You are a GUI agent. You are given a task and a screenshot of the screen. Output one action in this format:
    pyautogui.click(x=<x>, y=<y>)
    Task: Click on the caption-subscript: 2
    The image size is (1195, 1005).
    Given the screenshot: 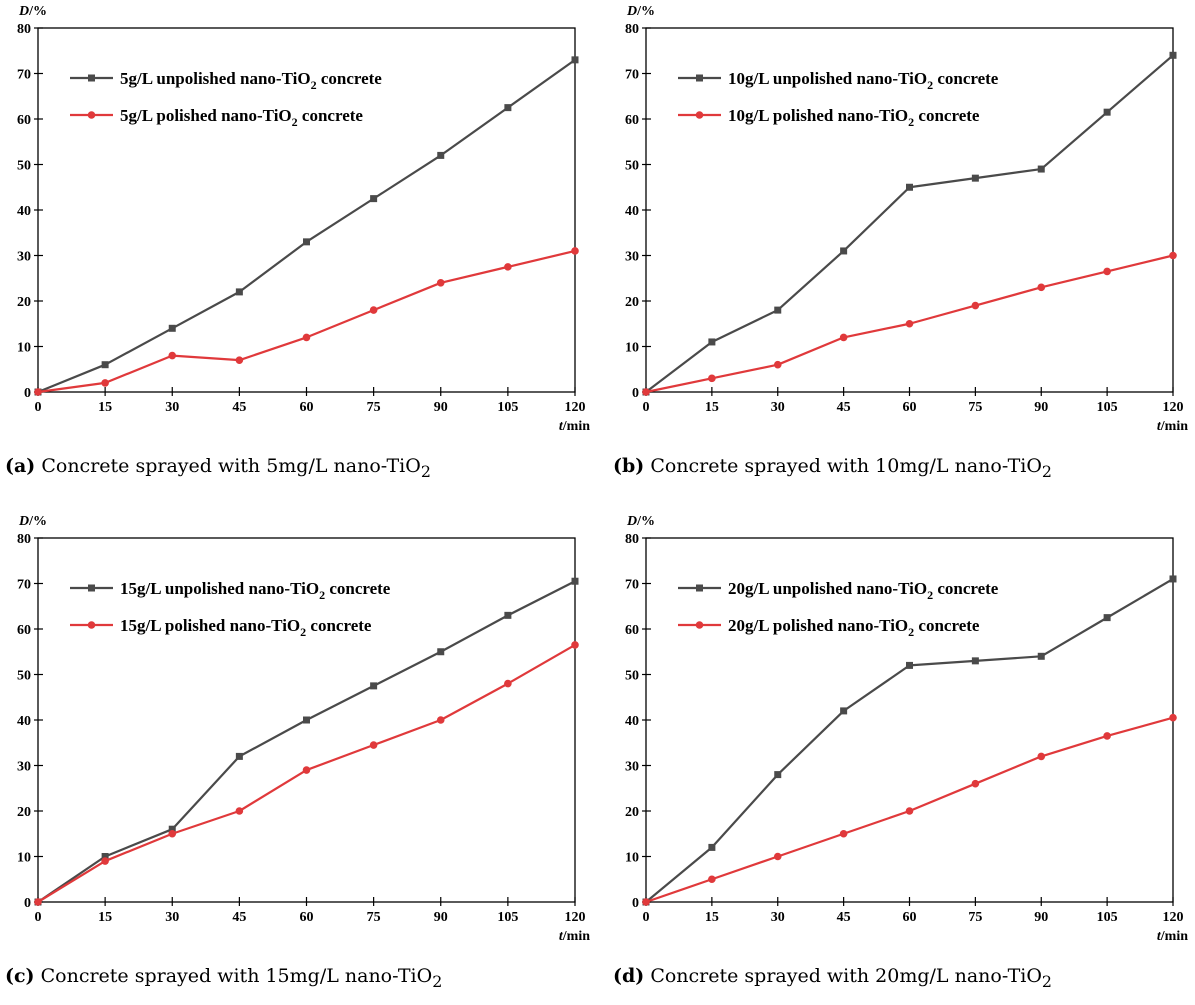 What is the action you would take?
    pyautogui.click(x=425, y=471)
    